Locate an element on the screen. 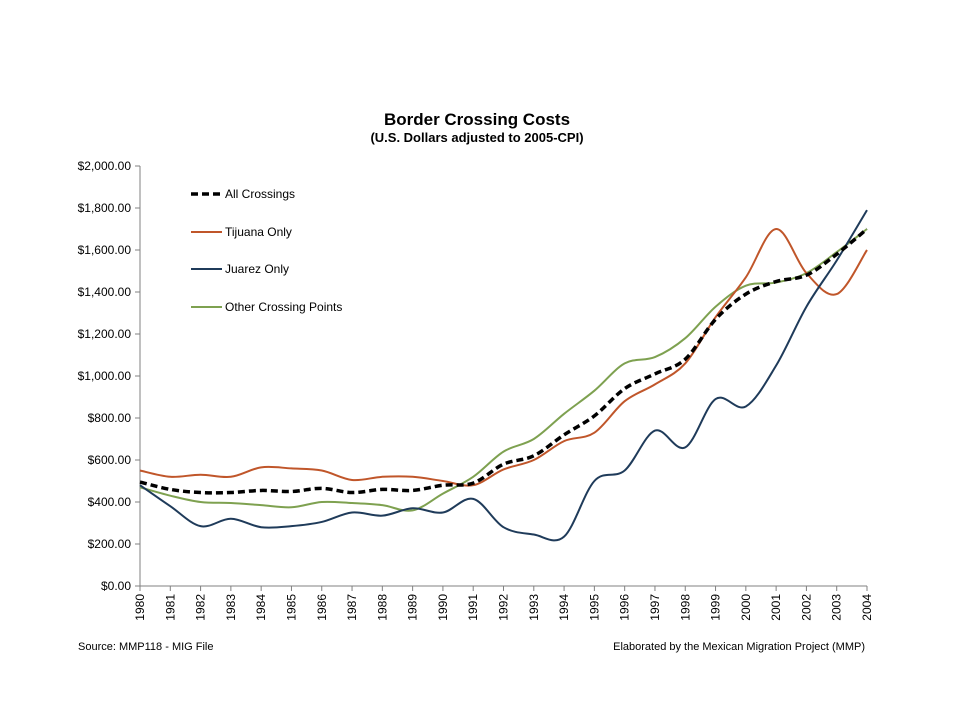 This screenshot has height=720, width=960. x-tick-label: 1981 is located at coordinates (170, 607).